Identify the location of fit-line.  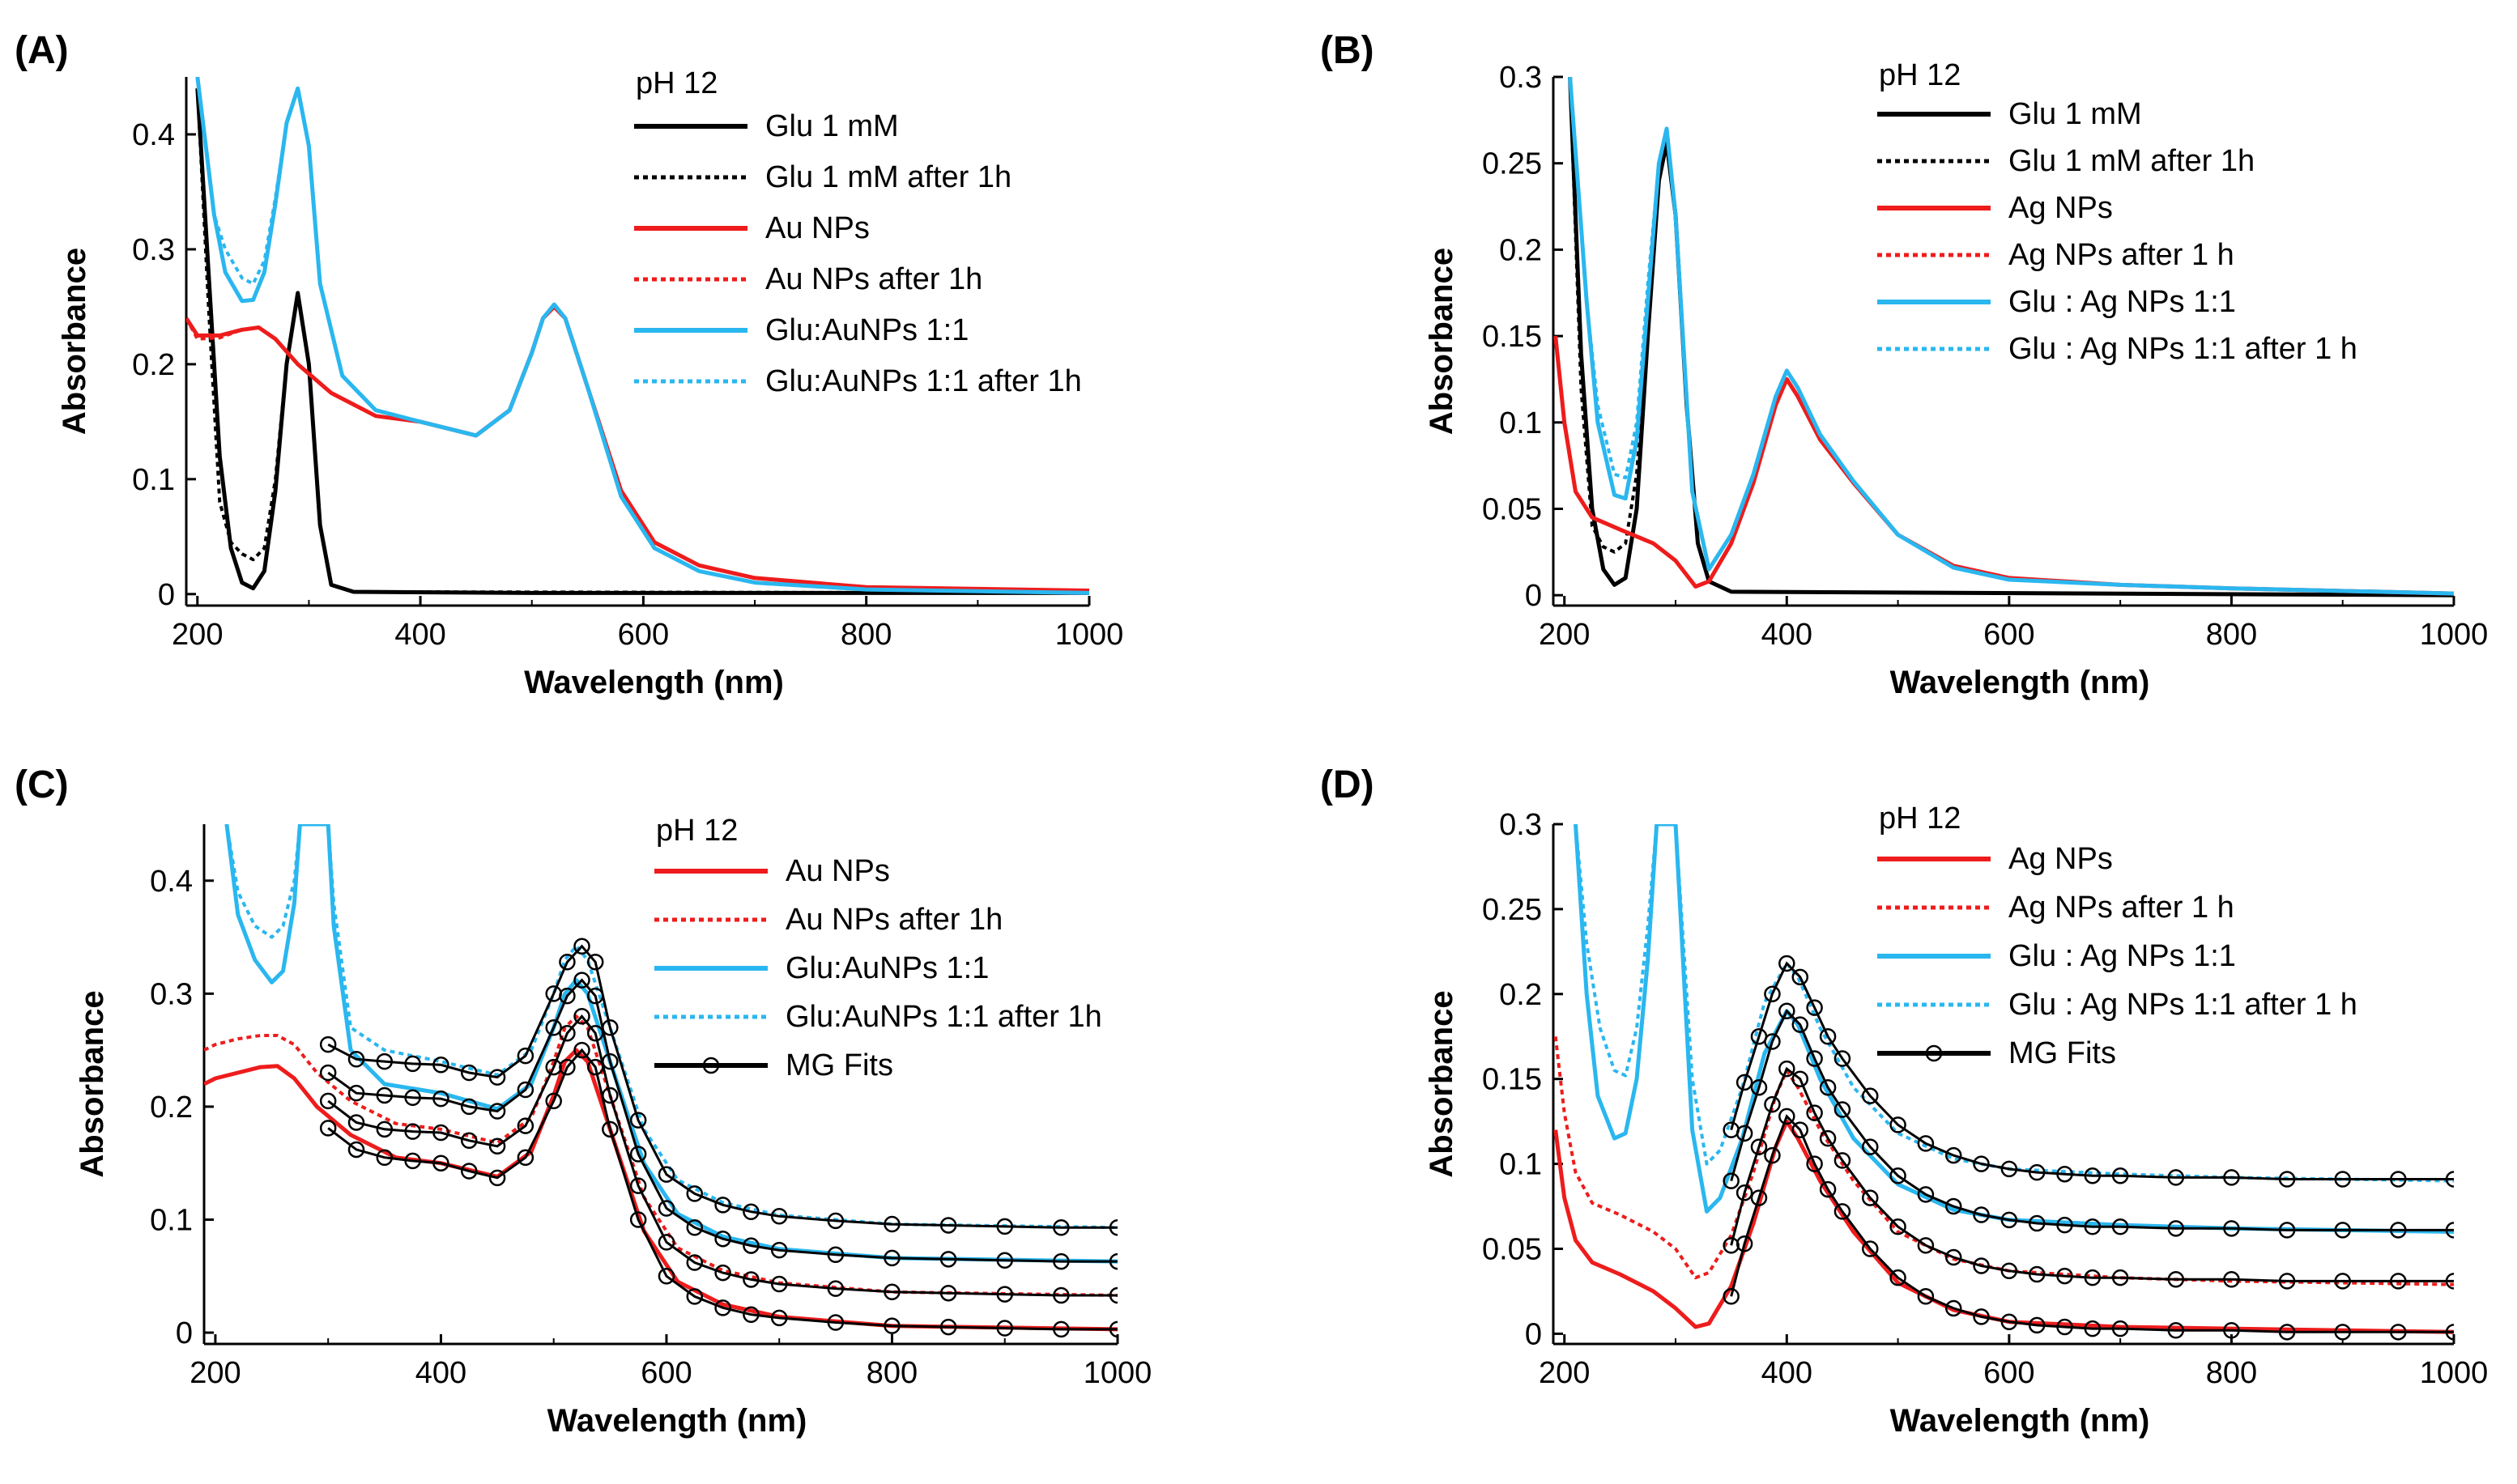
(722, 1189).